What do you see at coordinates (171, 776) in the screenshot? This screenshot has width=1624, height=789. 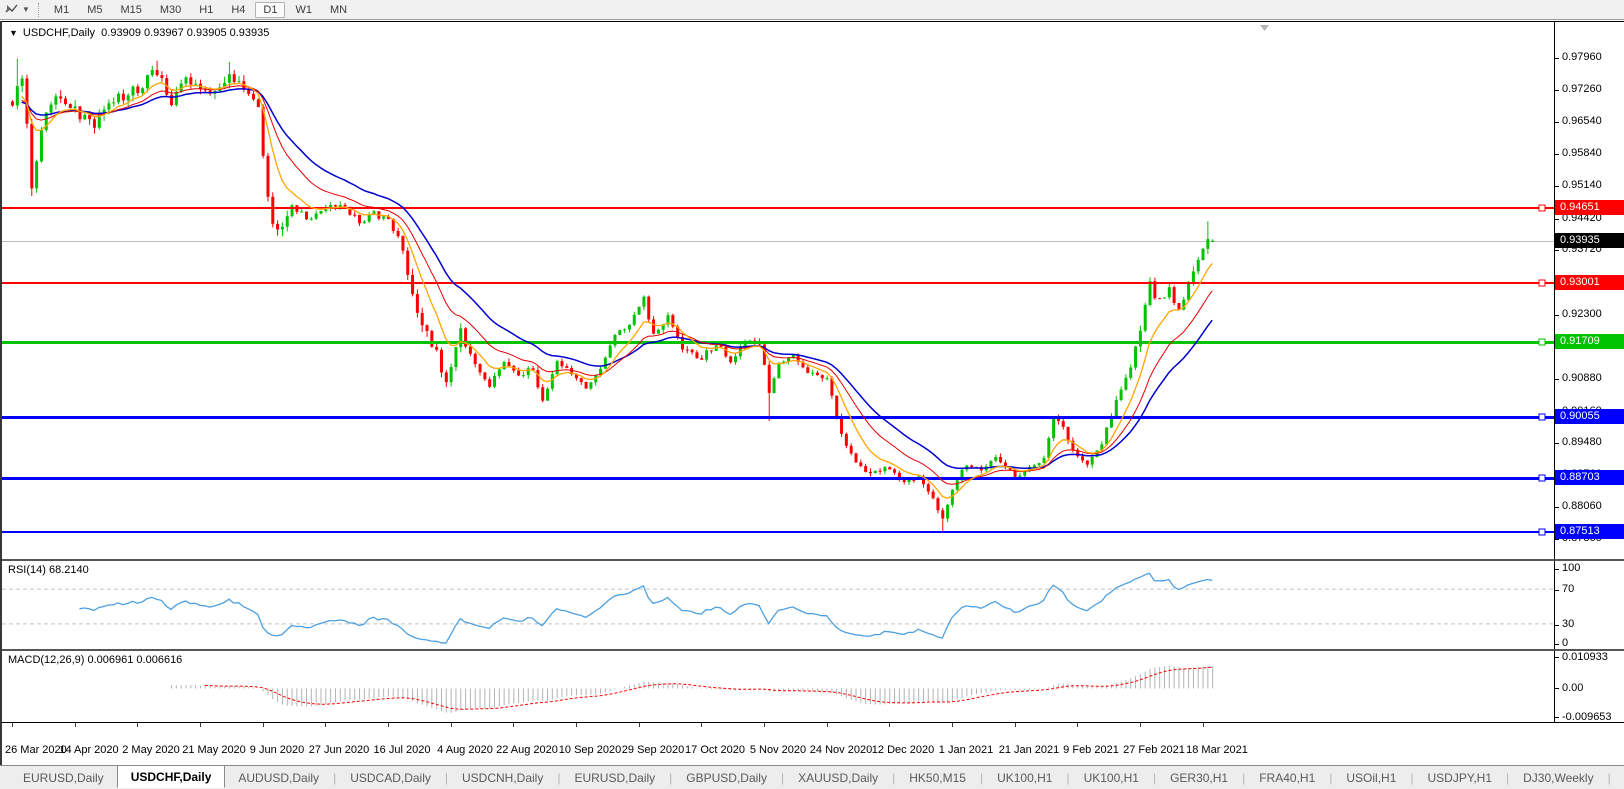 I see `tab-usdchf-daily: USDCHF,Daily` at bounding box center [171, 776].